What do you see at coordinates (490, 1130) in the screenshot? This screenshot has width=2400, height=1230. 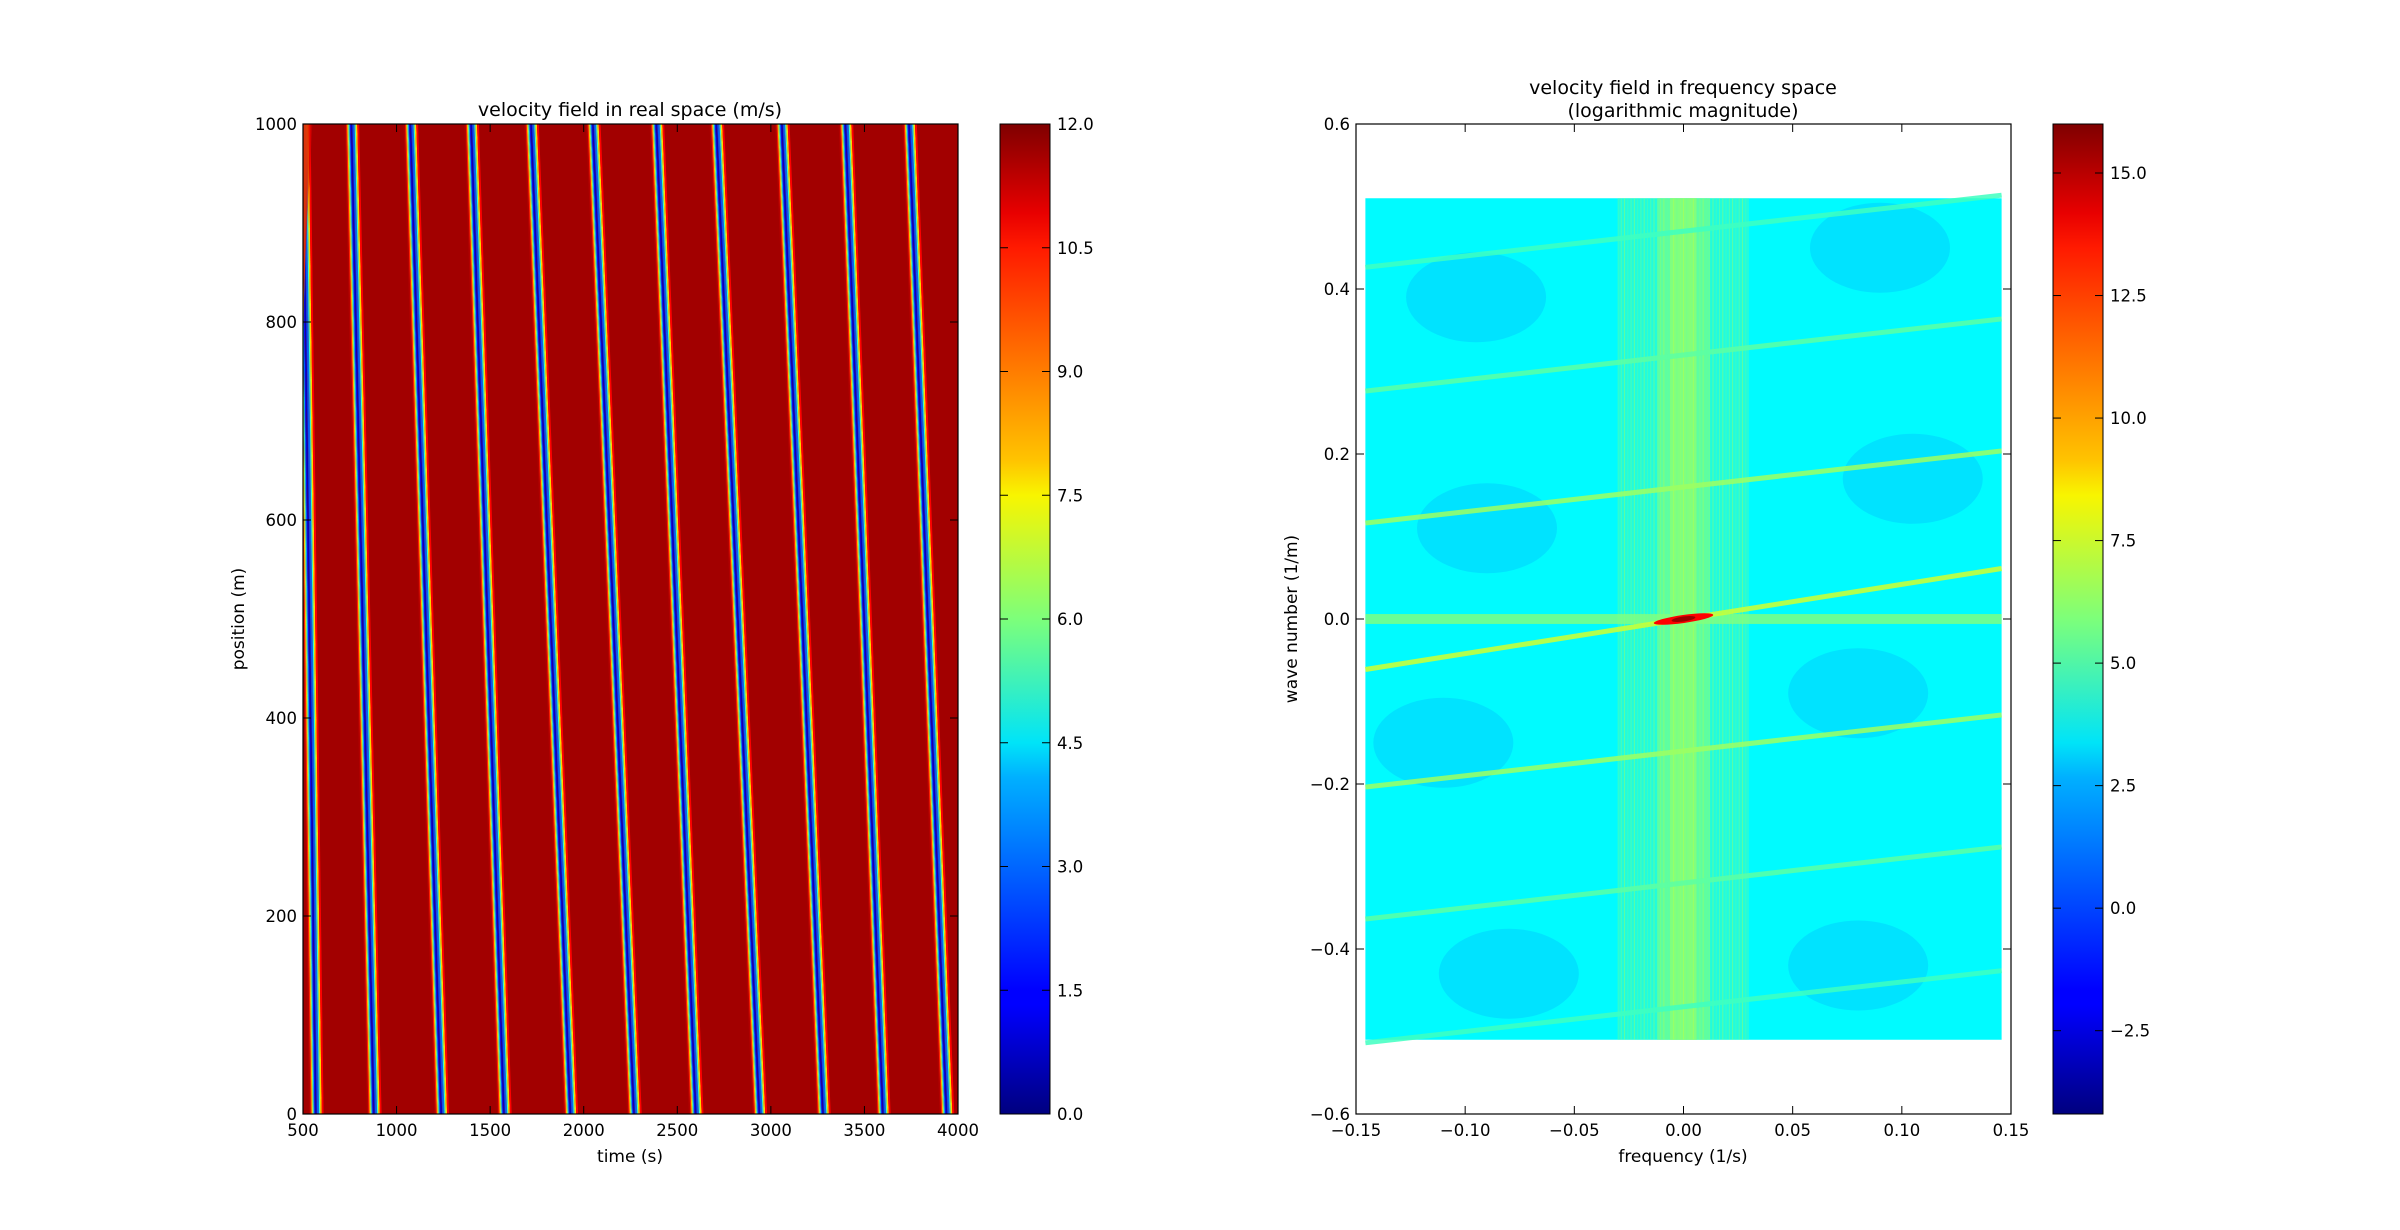 I see `x-tick-label: 1500` at bounding box center [490, 1130].